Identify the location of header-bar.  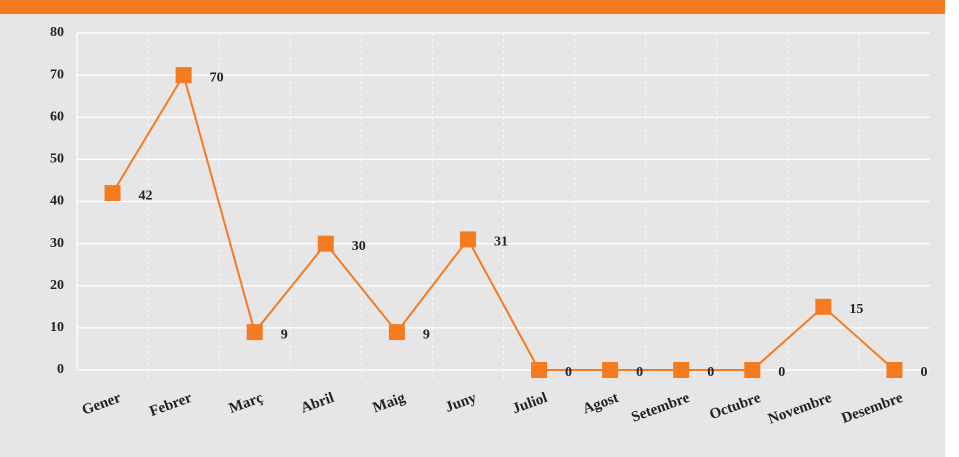
(472, 7).